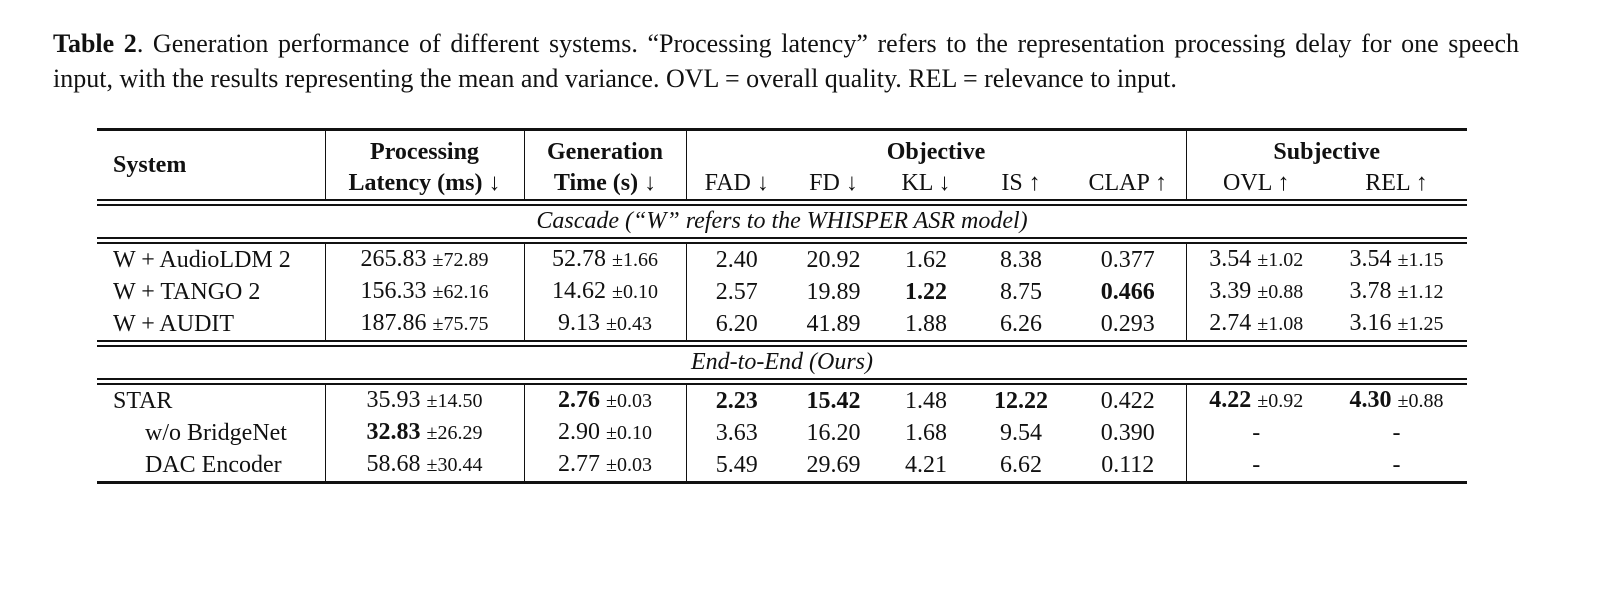 This screenshot has height=597, width=1622. Describe the element at coordinates (833, 291) in the screenshot. I see `value-cell: 19.89` at that location.